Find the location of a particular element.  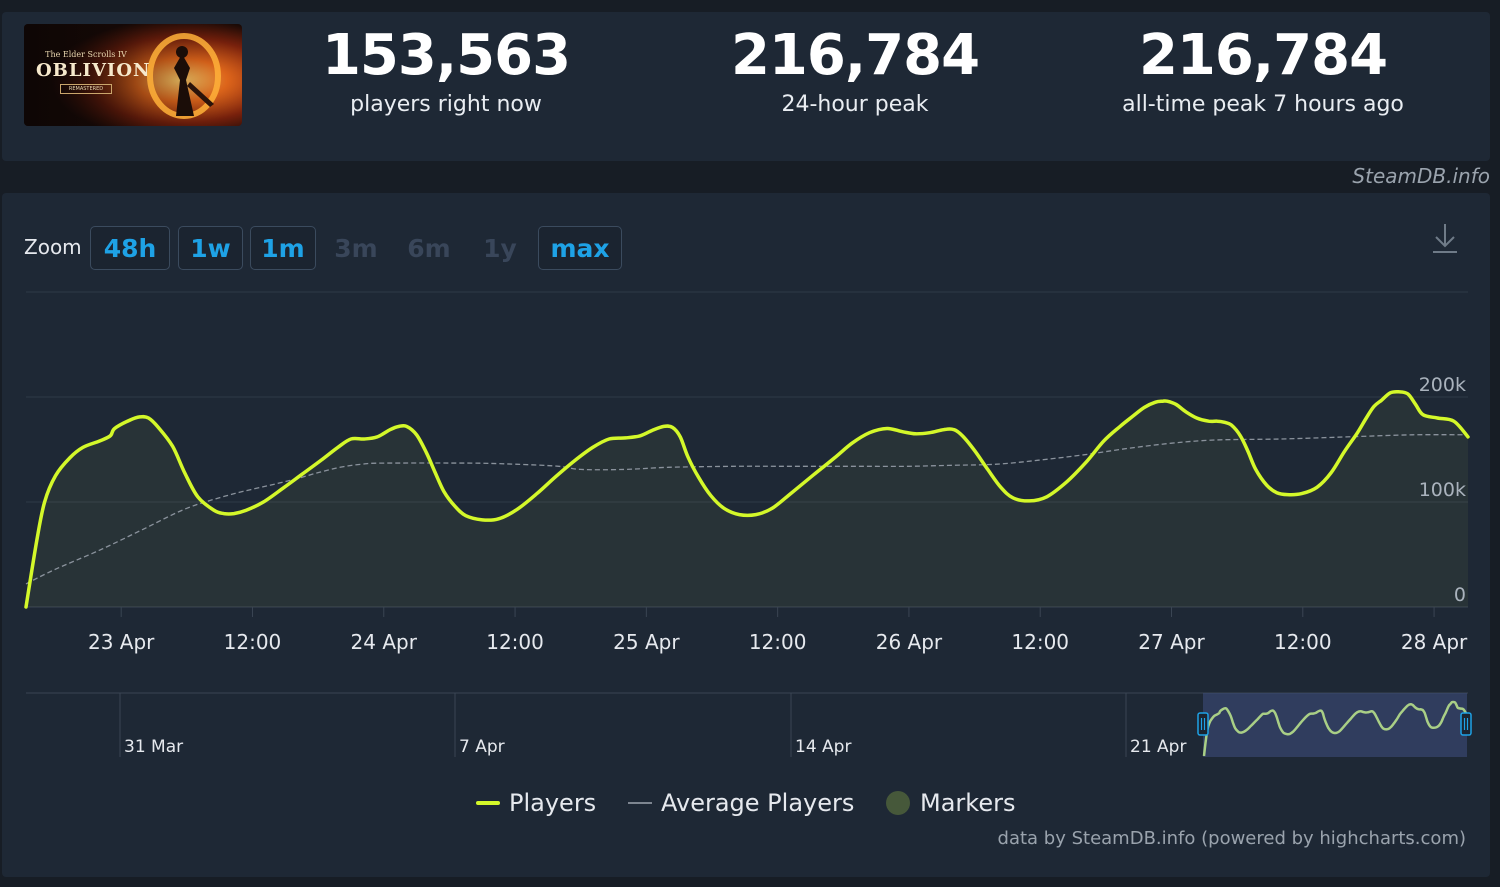

y-tick-label: 200k is located at coordinates (1442, 385).